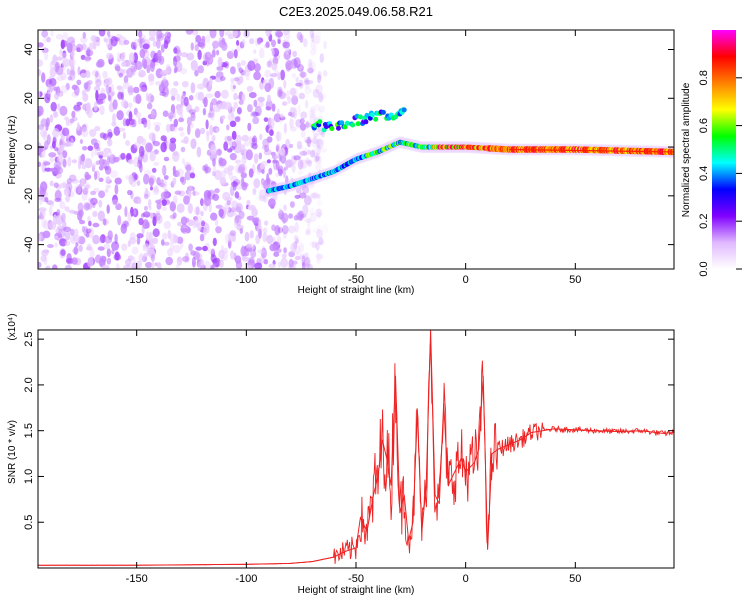 The image size is (750, 600). Describe the element at coordinates (704, 268) in the screenshot. I see `colorbar-tick-label: 0.0` at that location.